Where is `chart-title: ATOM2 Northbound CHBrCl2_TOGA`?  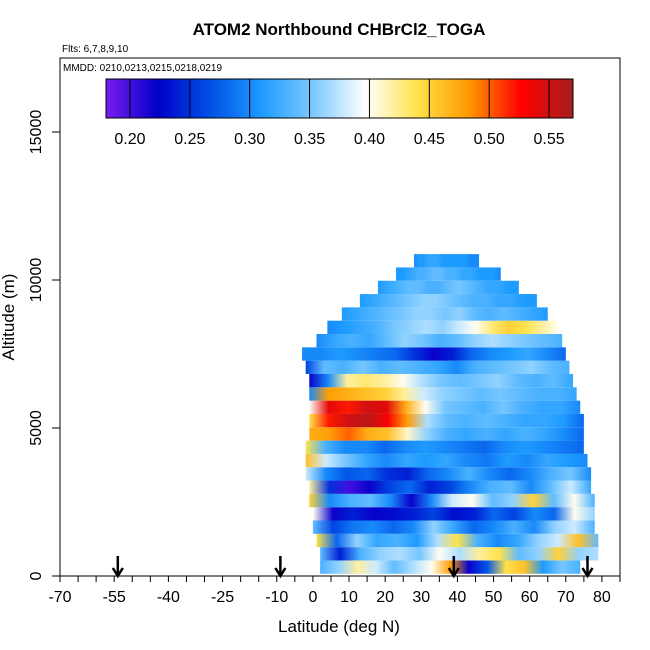 chart-title: ATOM2 Northbound CHBrCl2_TOGA is located at coordinates (339, 29).